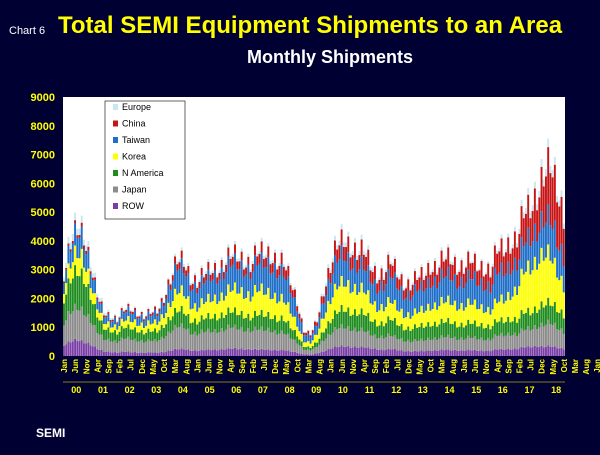 Image resolution: width=600 pixels, height=455 pixels. Describe the element at coordinates (442, 366) in the screenshot. I see `x-month-tick: Mar` at that location.